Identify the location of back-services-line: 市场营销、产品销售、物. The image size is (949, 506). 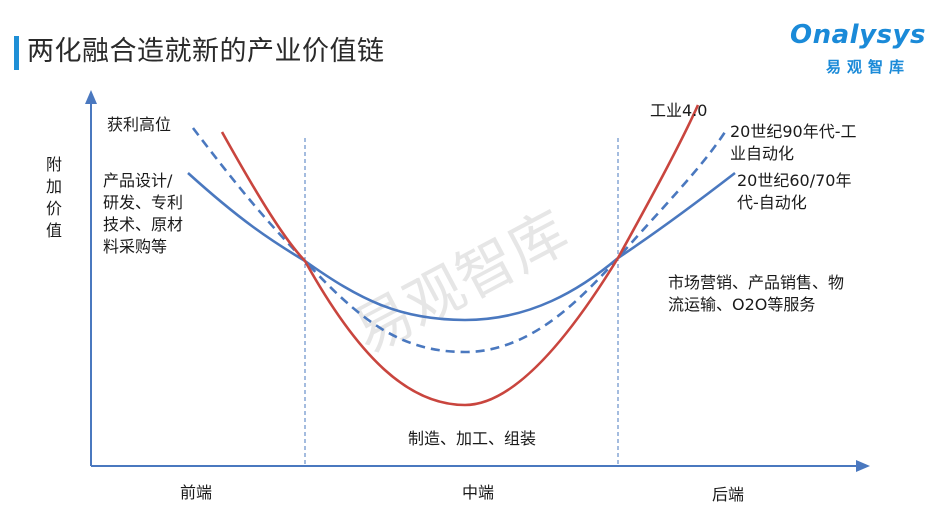
(756, 282).